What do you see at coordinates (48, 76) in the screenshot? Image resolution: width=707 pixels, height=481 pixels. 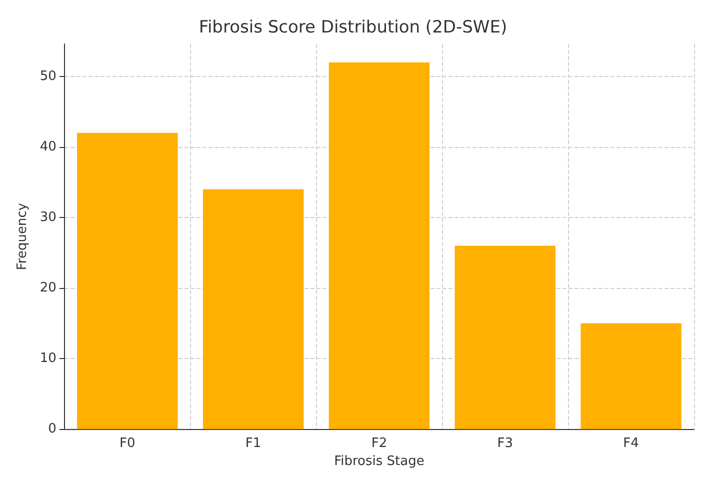 I see `y-tick-label: 50` at bounding box center [48, 76].